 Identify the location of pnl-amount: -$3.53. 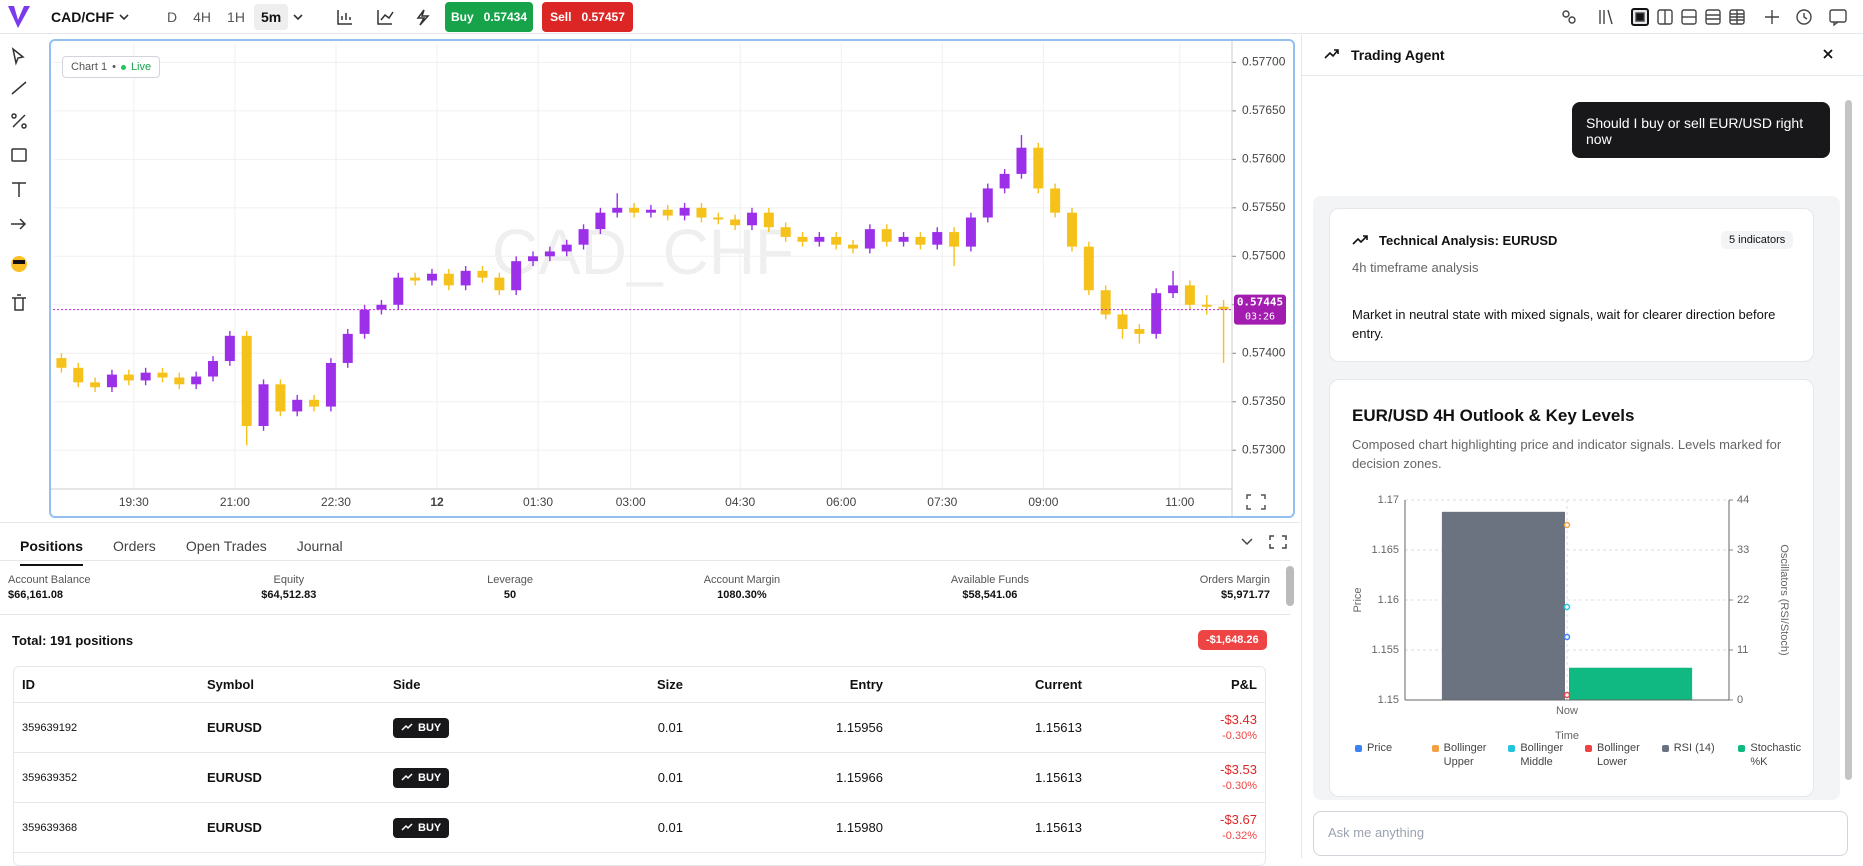
(1238, 769).